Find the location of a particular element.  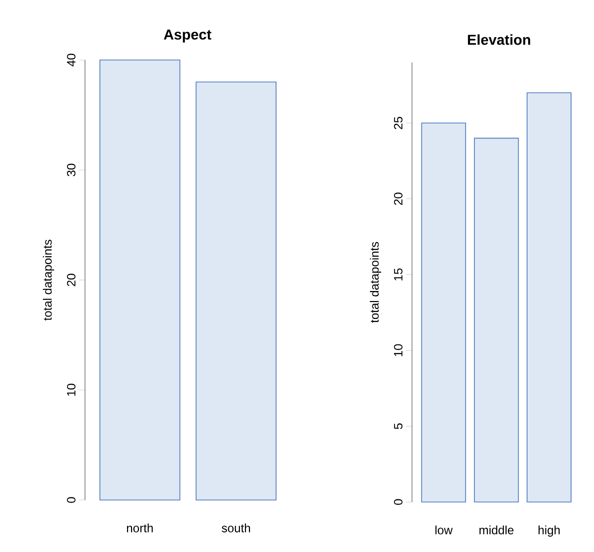

x-tick-label: middle is located at coordinates (496, 530).